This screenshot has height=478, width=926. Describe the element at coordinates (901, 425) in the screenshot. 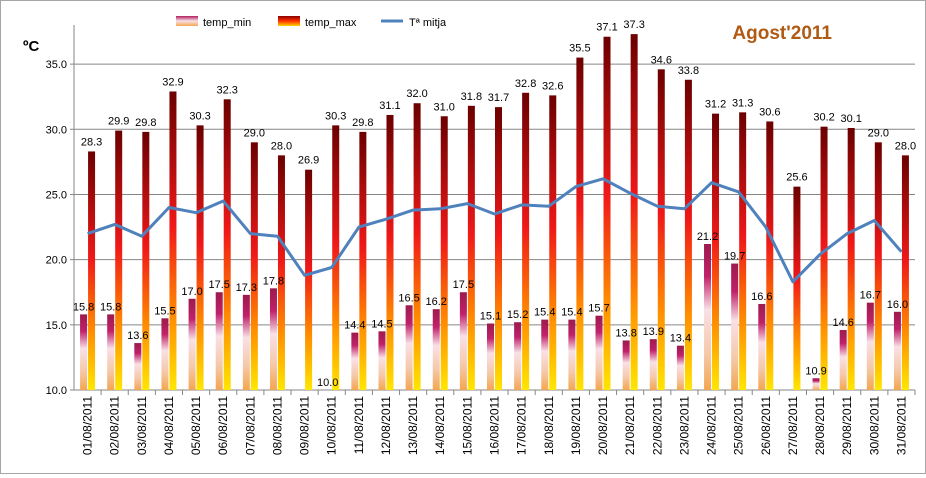

I see `x-tick-label: 31/08/2011` at that location.